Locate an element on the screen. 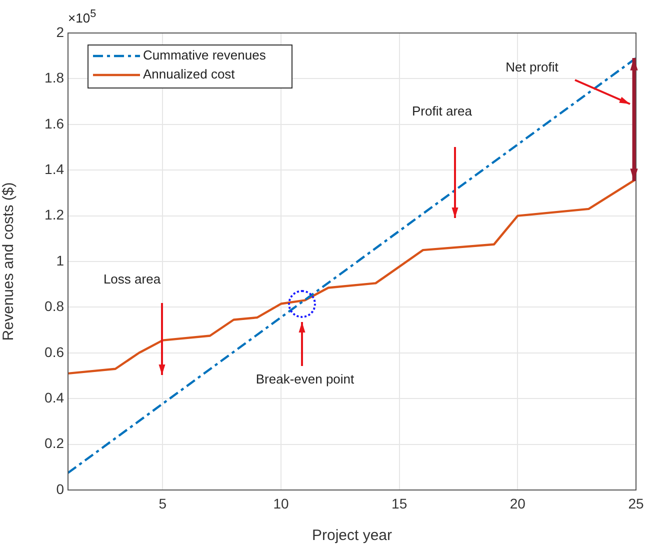 This screenshot has height=549, width=664. annotation: Loss area is located at coordinates (132, 279).